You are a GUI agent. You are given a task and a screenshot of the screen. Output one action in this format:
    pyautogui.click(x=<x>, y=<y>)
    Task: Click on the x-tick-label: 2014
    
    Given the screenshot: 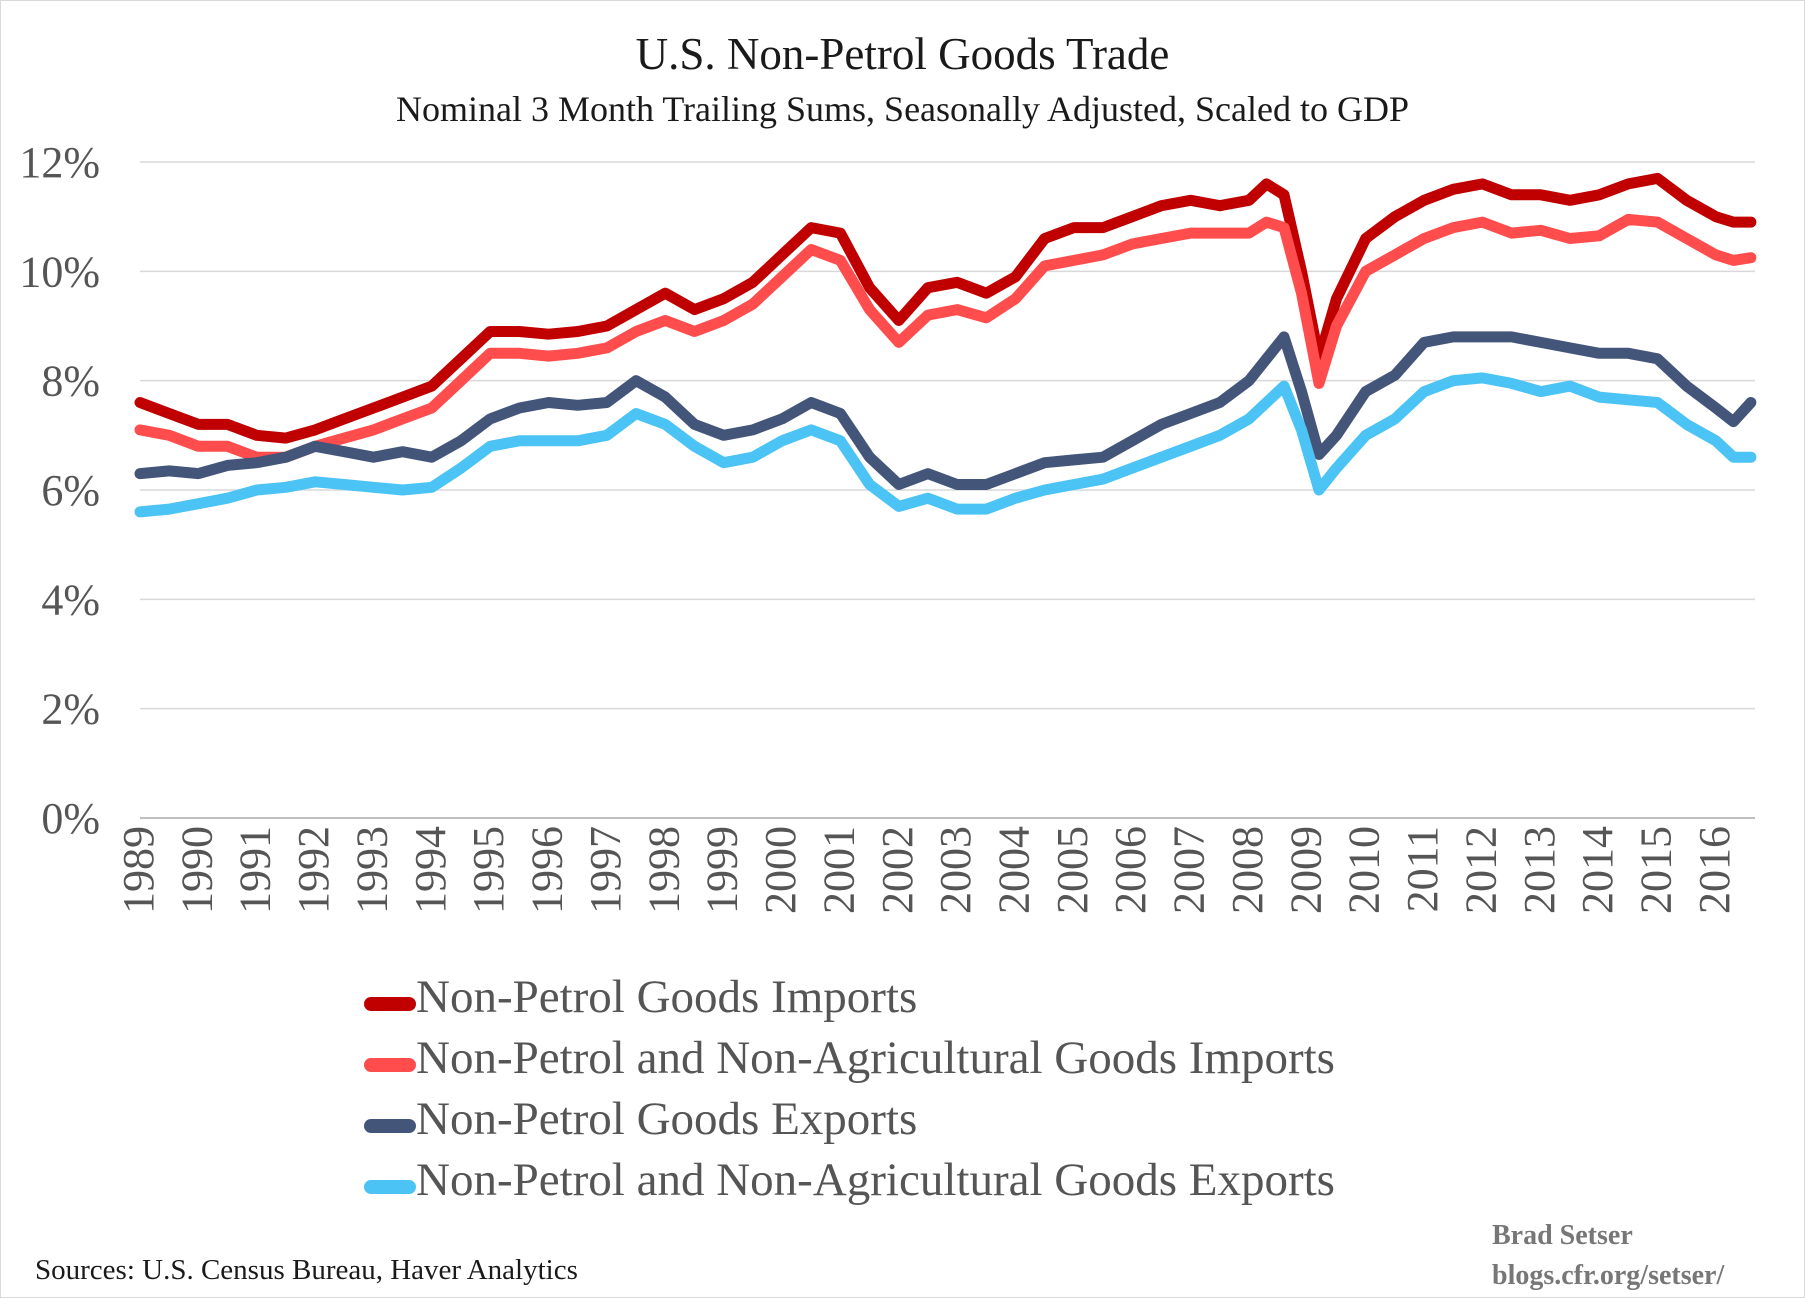 What is the action you would take?
    pyautogui.click(x=1597, y=870)
    